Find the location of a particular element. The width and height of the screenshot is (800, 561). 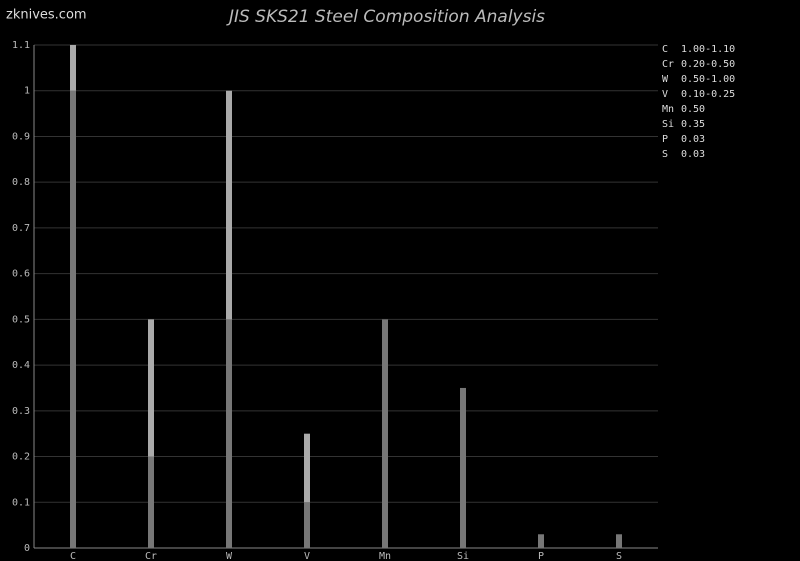

y-tick-label: 0.4 is located at coordinates (21, 365).